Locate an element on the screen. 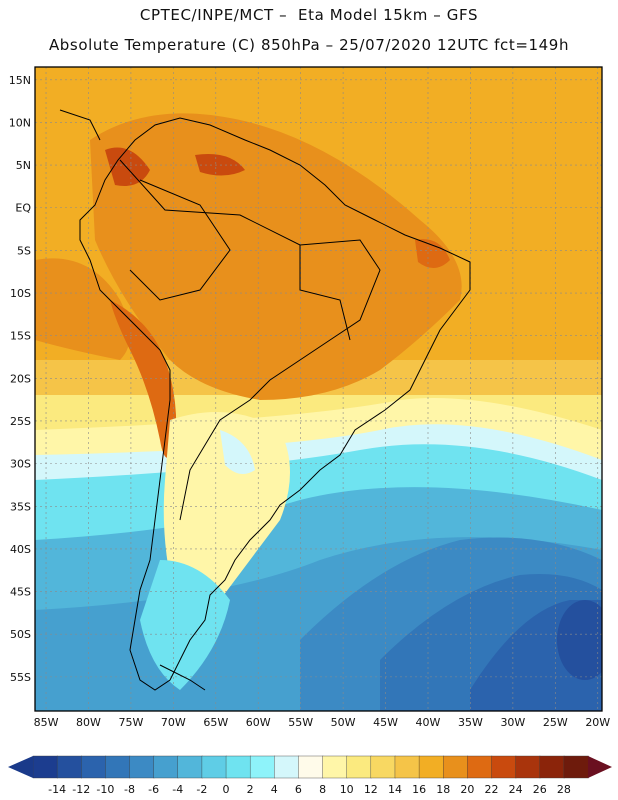 The image size is (618, 800). latitude-tick-label: 40S is located at coordinates (20, 549).